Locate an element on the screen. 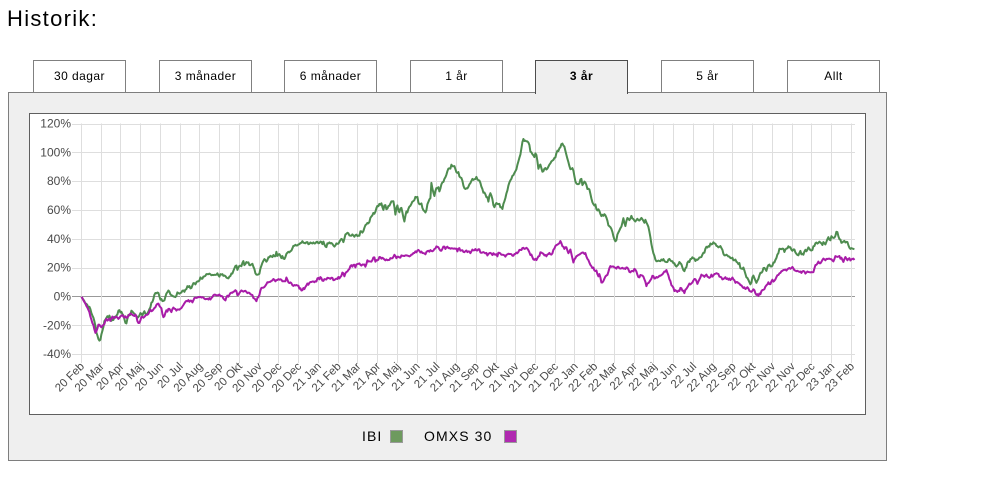  svg-text: 0% is located at coordinates (63, 297).